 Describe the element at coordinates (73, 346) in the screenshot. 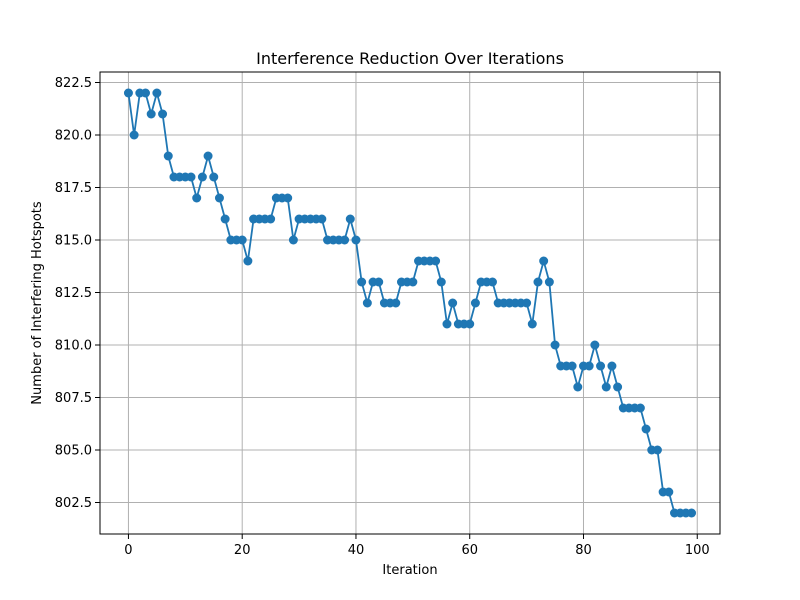

I see `y-tick-label: 810.0` at that location.